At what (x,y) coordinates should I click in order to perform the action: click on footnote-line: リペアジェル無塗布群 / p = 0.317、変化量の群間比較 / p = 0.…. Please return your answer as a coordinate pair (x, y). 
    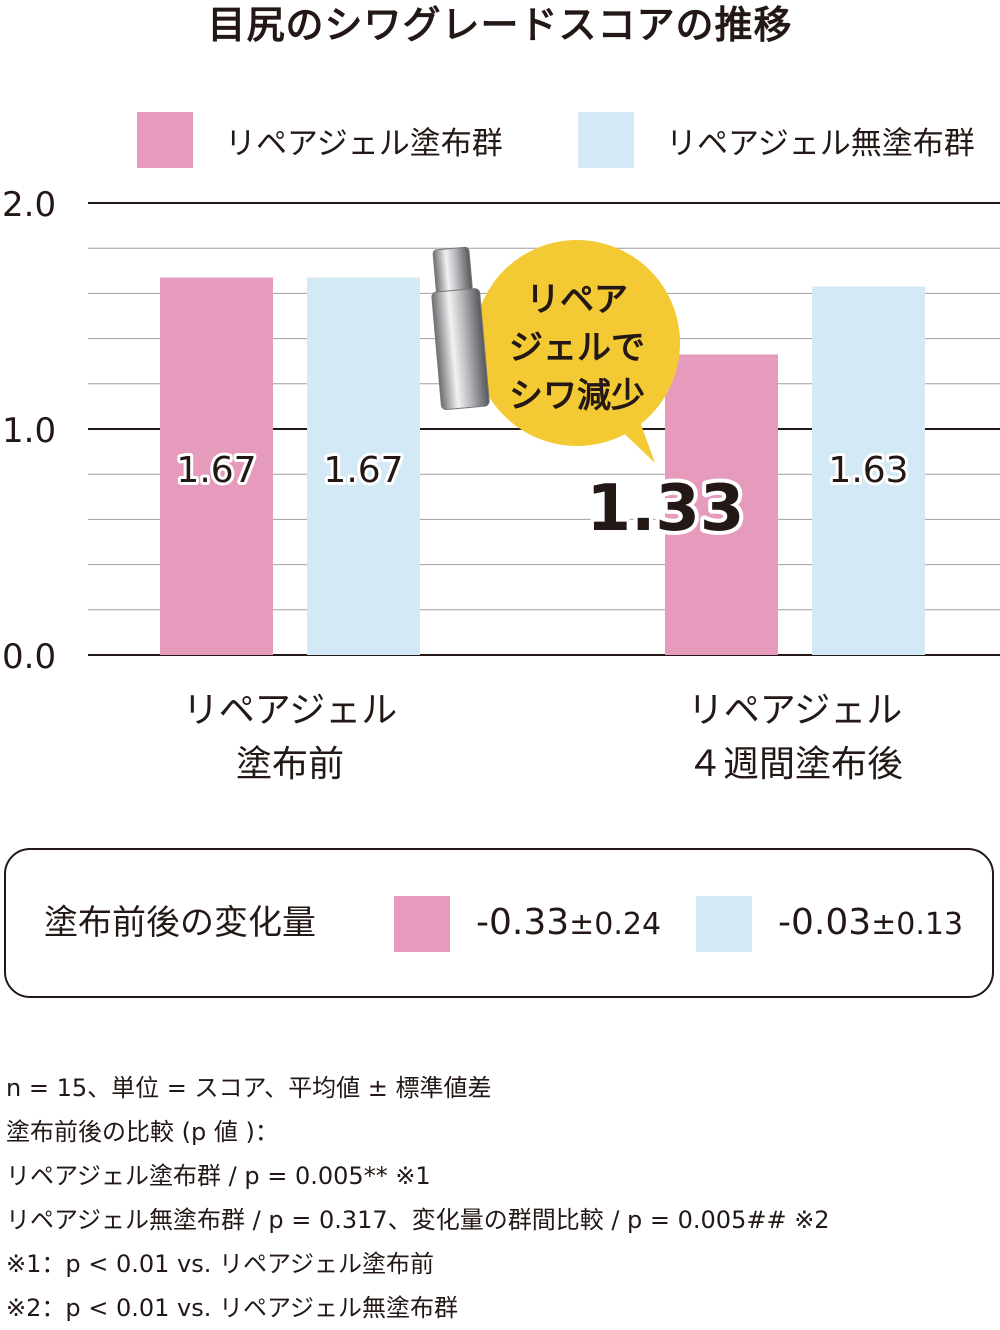
    Looking at the image, I should click on (418, 1220).